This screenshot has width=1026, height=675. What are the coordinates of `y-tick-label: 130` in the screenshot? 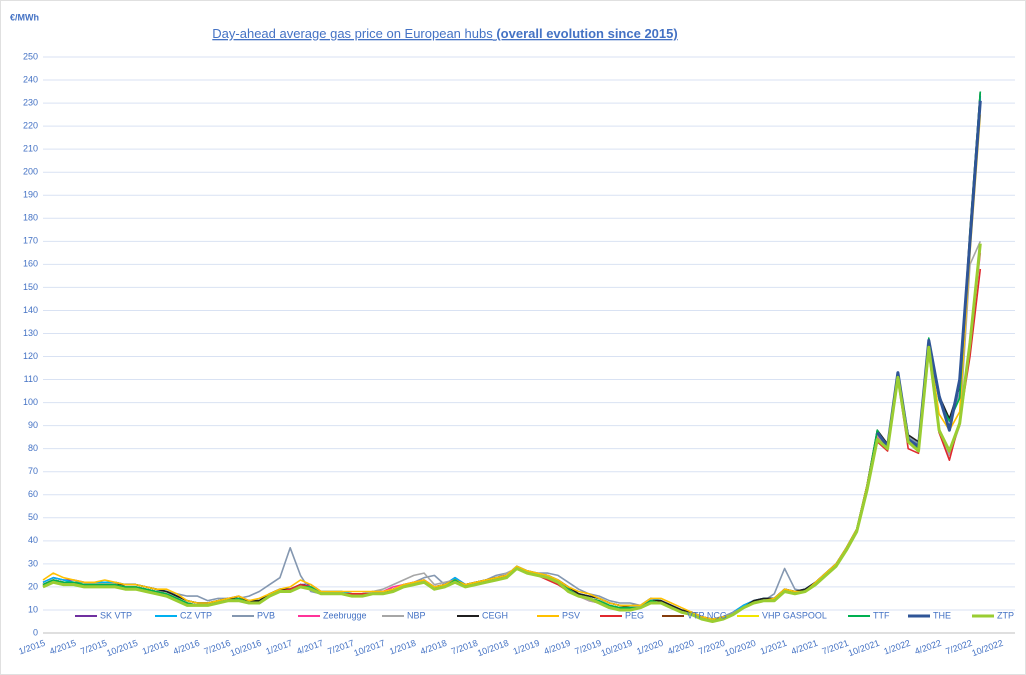 It's located at (30, 333).